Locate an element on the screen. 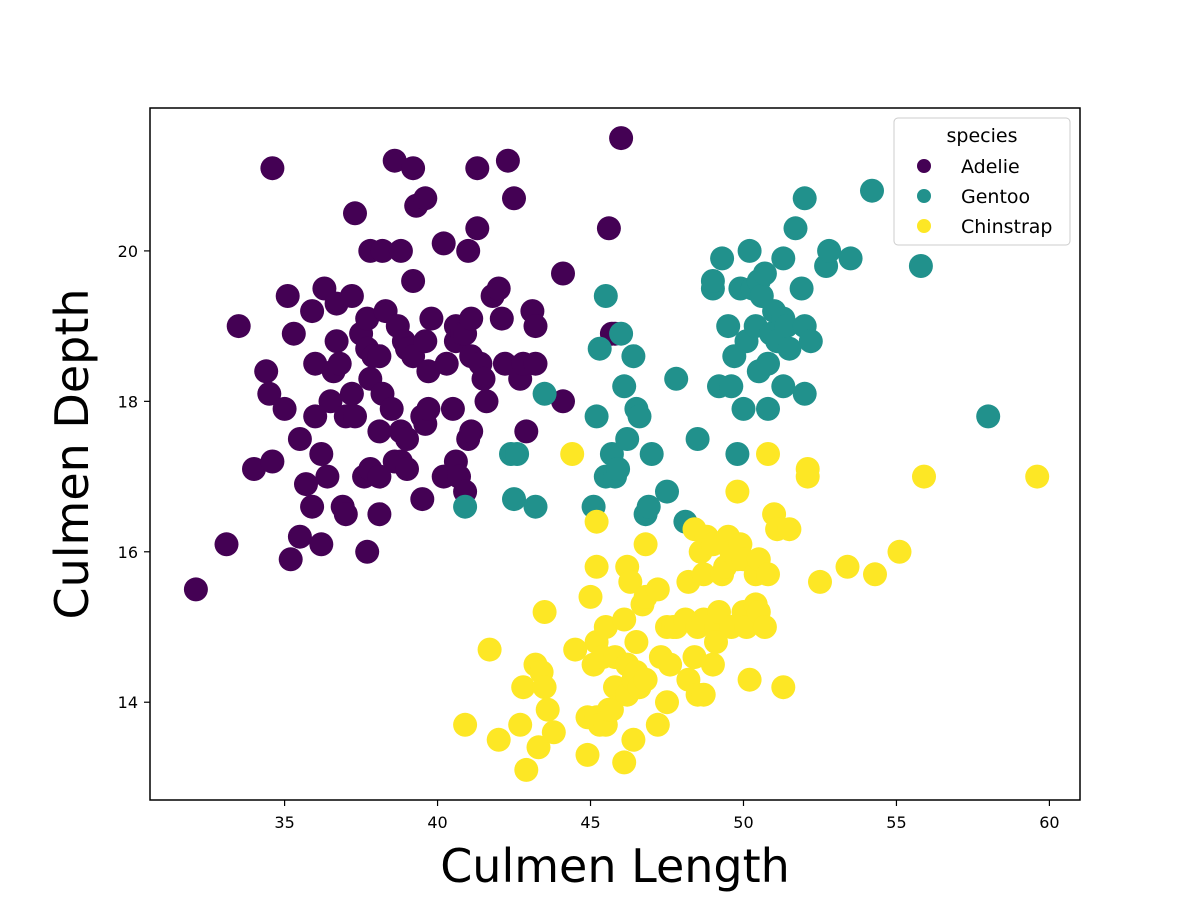 This screenshot has width=1200, height=900. y-tick-label-18: 18 is located at coordinates (128, 401).